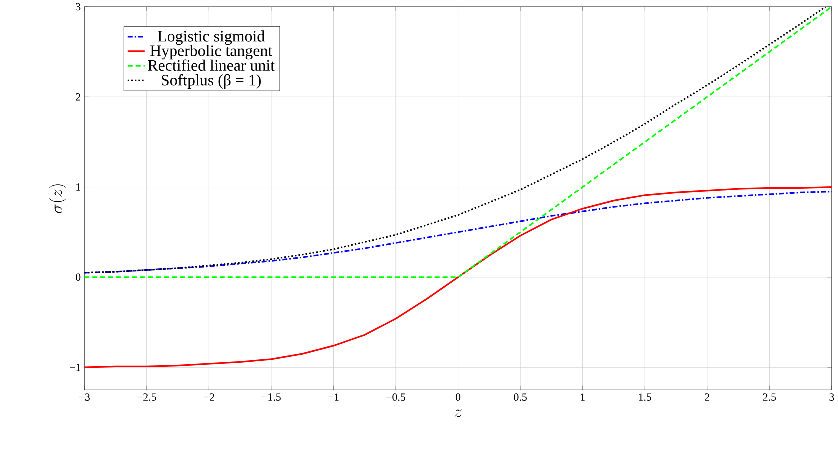 The width and height of the screenshot is (838, 450). Describe the element at coordinates (271, 398) in the screenshot. I see `x-tick-label: −1.5` at that location.